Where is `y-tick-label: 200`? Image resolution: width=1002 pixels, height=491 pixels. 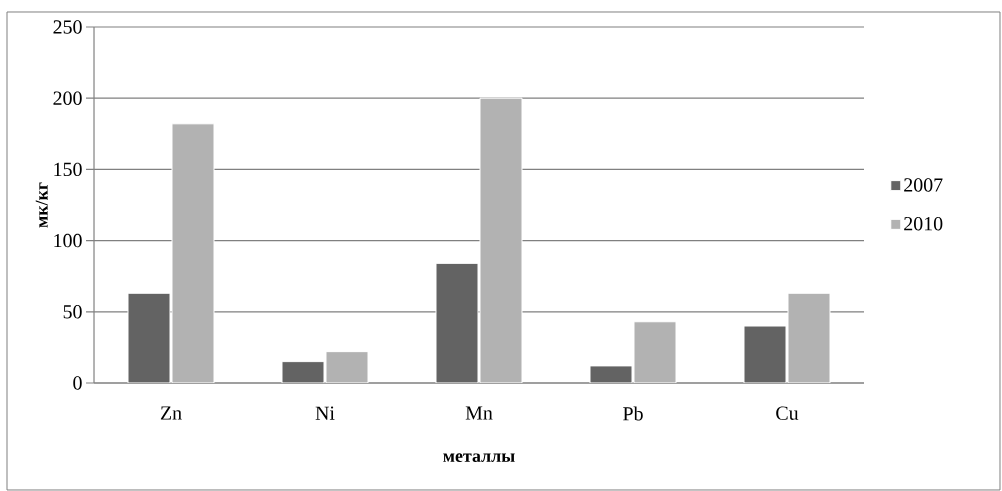
y-tick-label: 200 is located at coordinates (67, 98).